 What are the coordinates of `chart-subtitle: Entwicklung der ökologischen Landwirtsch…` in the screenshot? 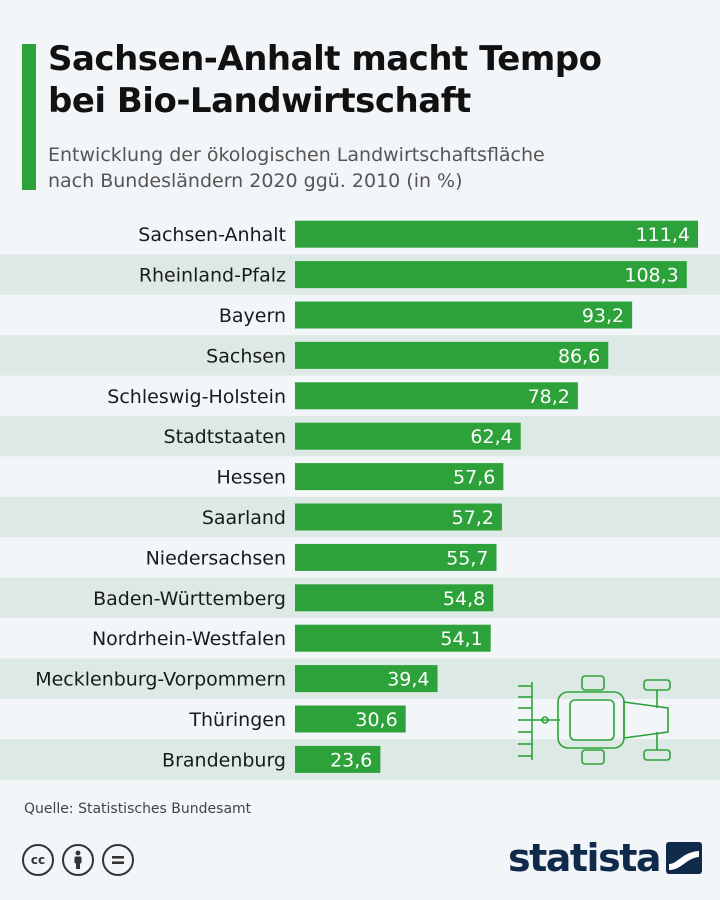 It's located at (378, 168).